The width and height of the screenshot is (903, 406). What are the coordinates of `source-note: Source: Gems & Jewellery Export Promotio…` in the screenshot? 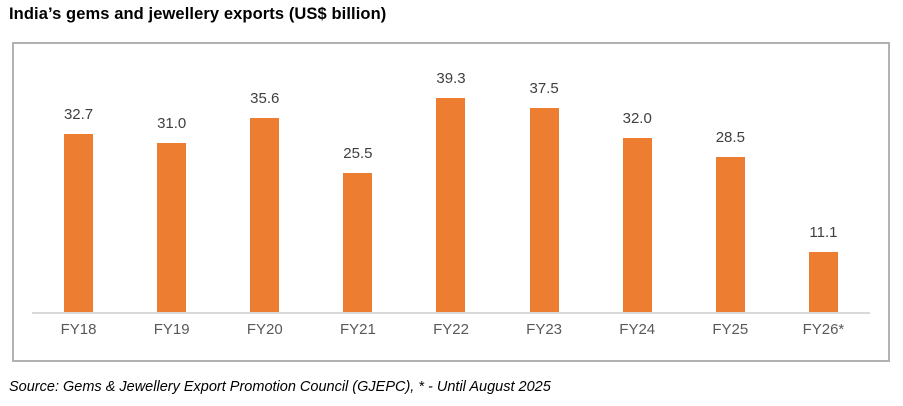 It's located at (280, 387).